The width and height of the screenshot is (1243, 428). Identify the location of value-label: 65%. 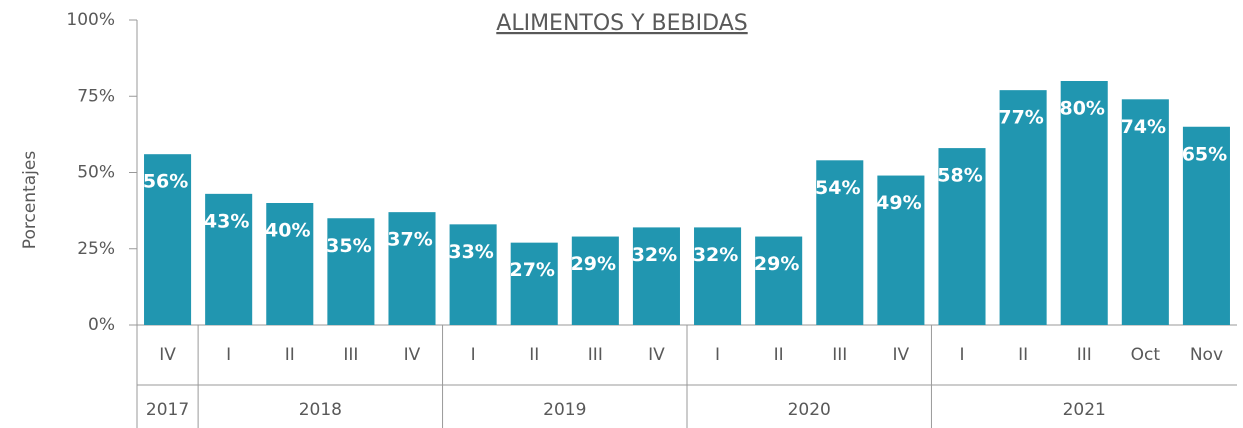
(1204, 154).